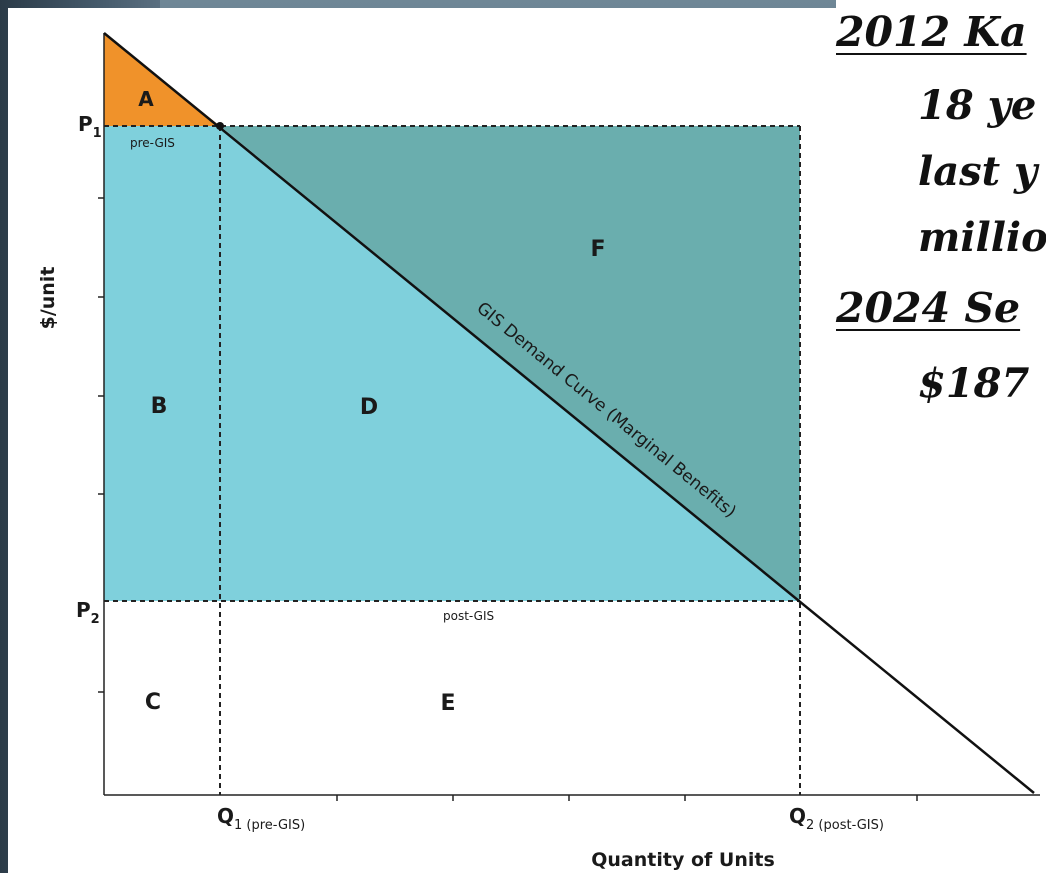 Image resolution: width=1046 pixels, height=873 pixels. Describe the element at coordinates (48, 298) in the screenshot. I see `y-axis-title: $/unit` at that location.